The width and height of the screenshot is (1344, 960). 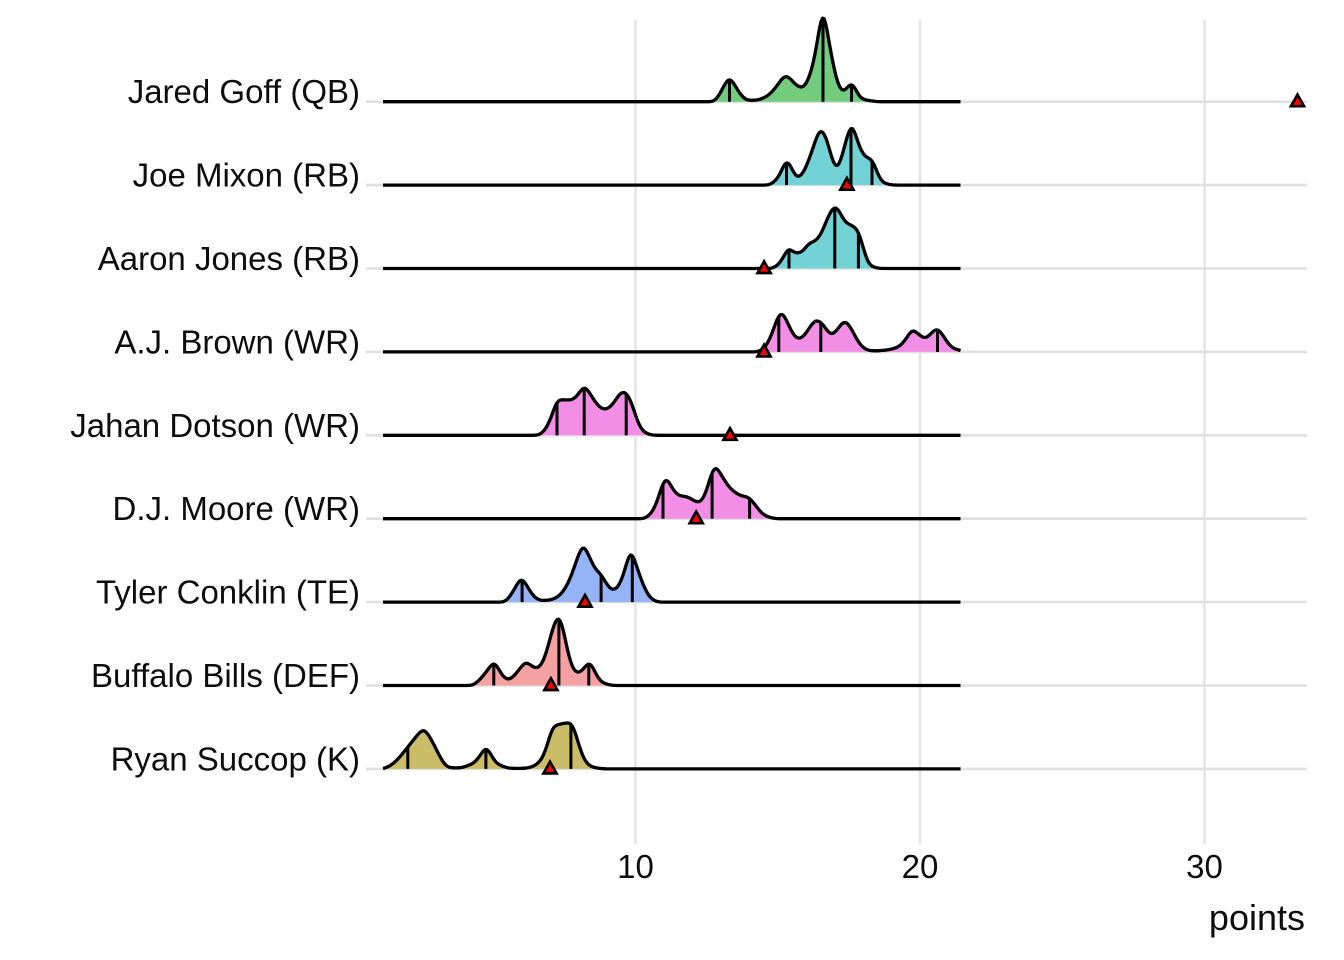 I want to click on svg-text: points, so click(x=1257, y=917).